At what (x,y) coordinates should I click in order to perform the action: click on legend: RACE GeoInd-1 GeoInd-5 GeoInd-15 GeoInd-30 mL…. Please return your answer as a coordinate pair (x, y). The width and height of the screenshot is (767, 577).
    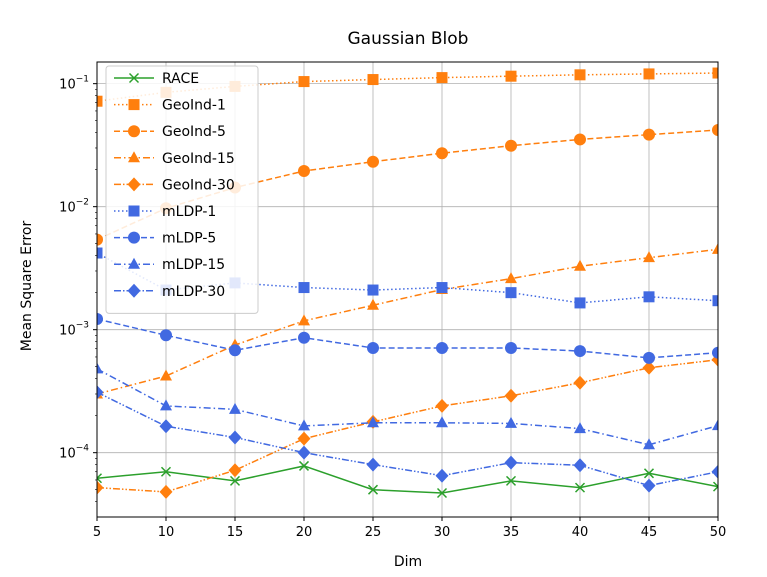
    Looking at the image, I should click on (182, 189).